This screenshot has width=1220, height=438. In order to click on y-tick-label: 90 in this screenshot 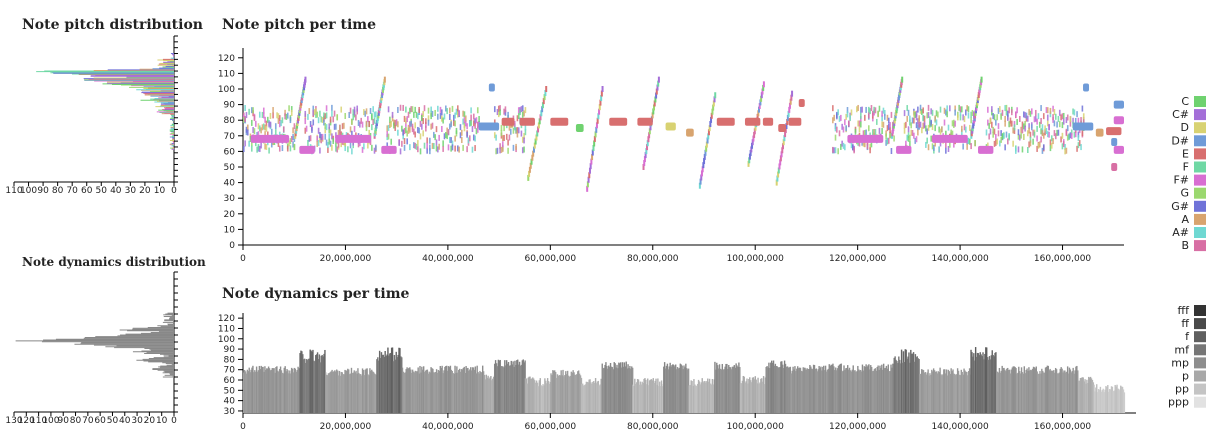, I will do `click(230, 106)`.